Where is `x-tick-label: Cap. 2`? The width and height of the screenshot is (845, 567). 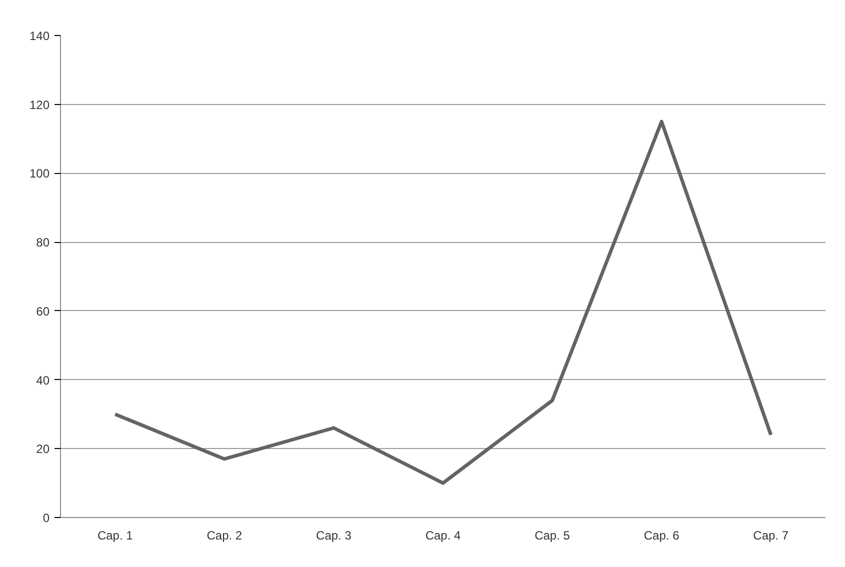 x-tick-label: Cap. 2 is located at coordinates (224, 535).